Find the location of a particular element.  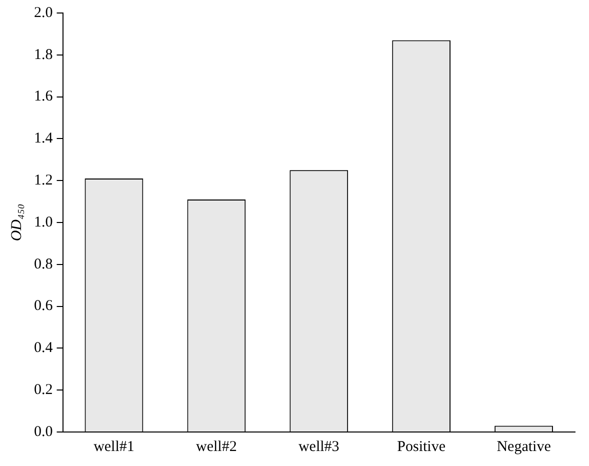

y-axis-title: OD₄₅₀ is located at coordinates (16, 223).